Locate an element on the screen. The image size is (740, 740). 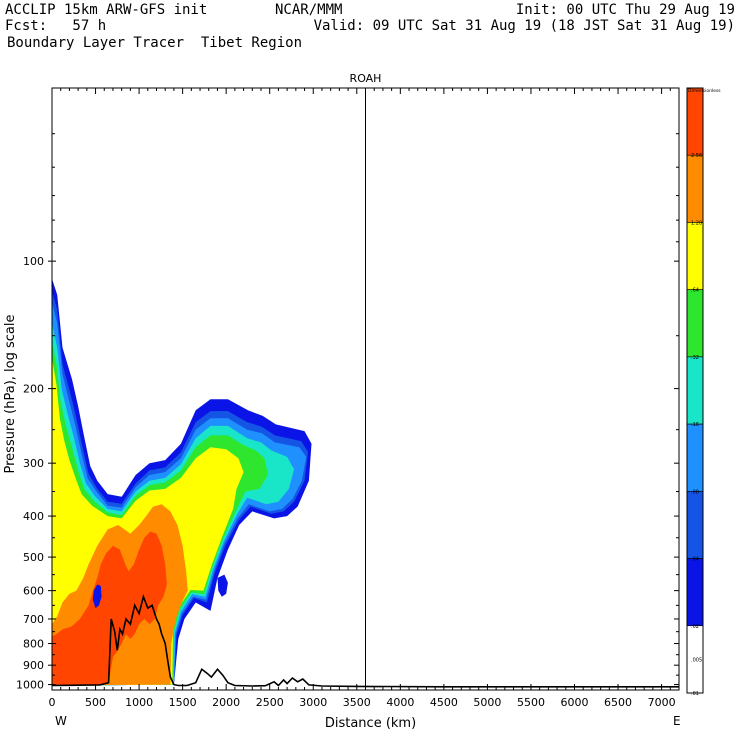
model-title: ACCLIP 15km ARW-GFS init is located at coordinates (106, 10).